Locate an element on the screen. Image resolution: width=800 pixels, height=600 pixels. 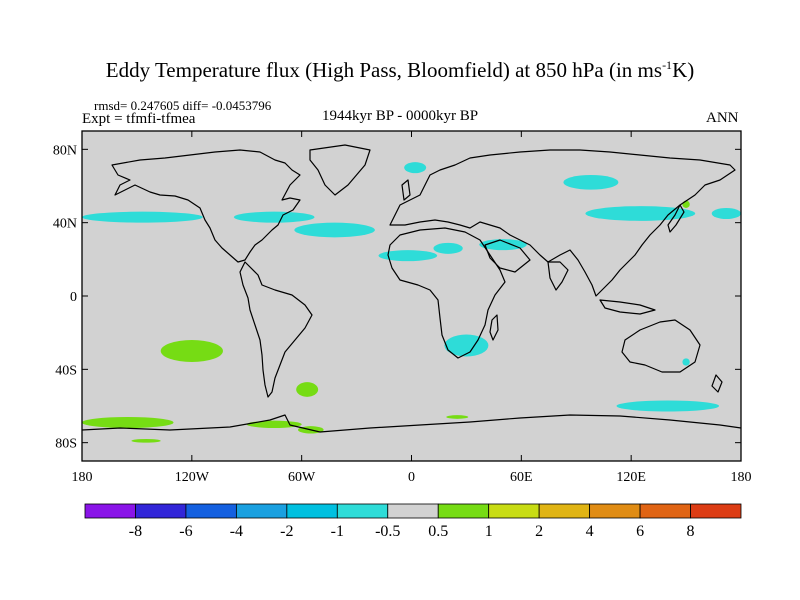
stats-label: rmsd= 0.247605 diff= -0.0453796 is located at coordinates (183, 105).